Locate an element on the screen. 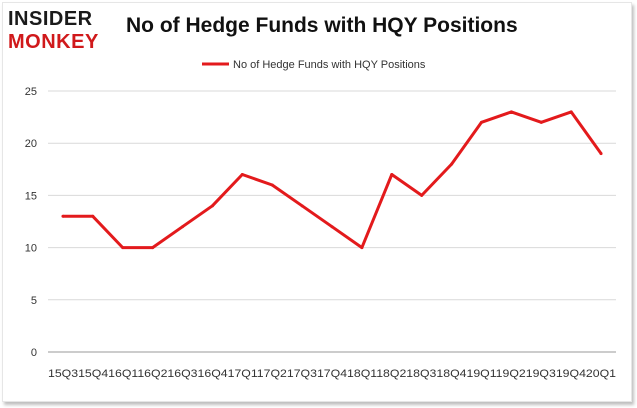 Image resolution: width=637 pixels, height=408 pixels. data-point-2018Q4 is located at coordinates (452, 164).